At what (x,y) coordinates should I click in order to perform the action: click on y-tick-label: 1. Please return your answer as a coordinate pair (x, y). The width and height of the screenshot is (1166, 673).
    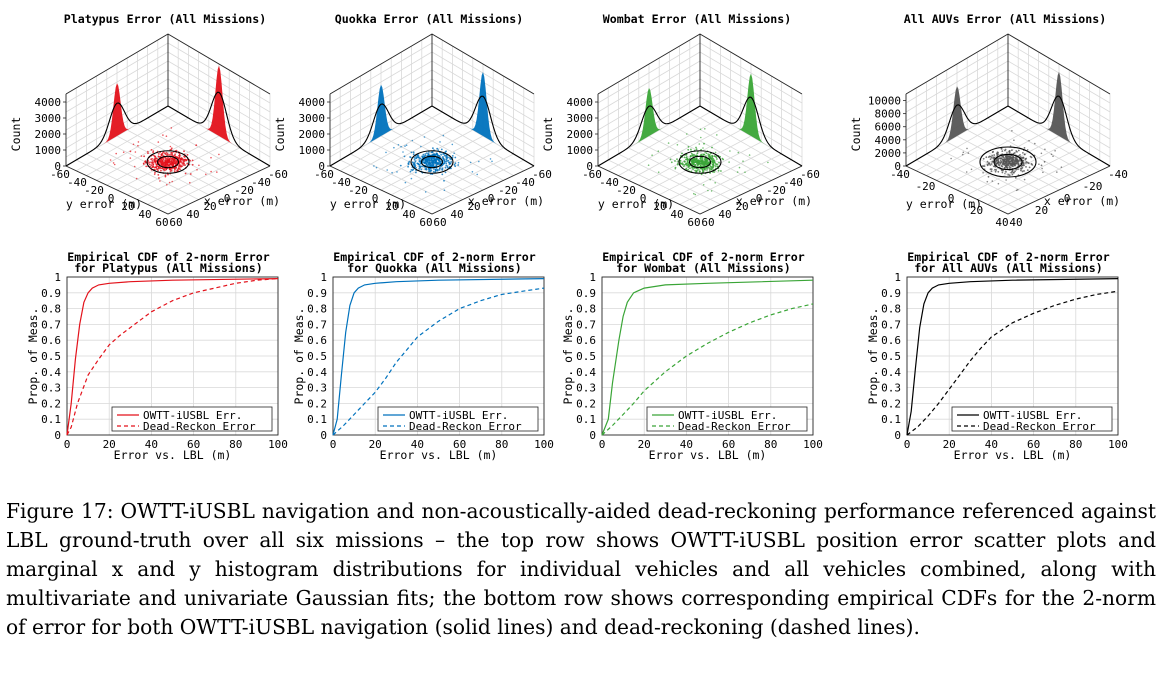
    Looking at the image, I should click on (57, 277).